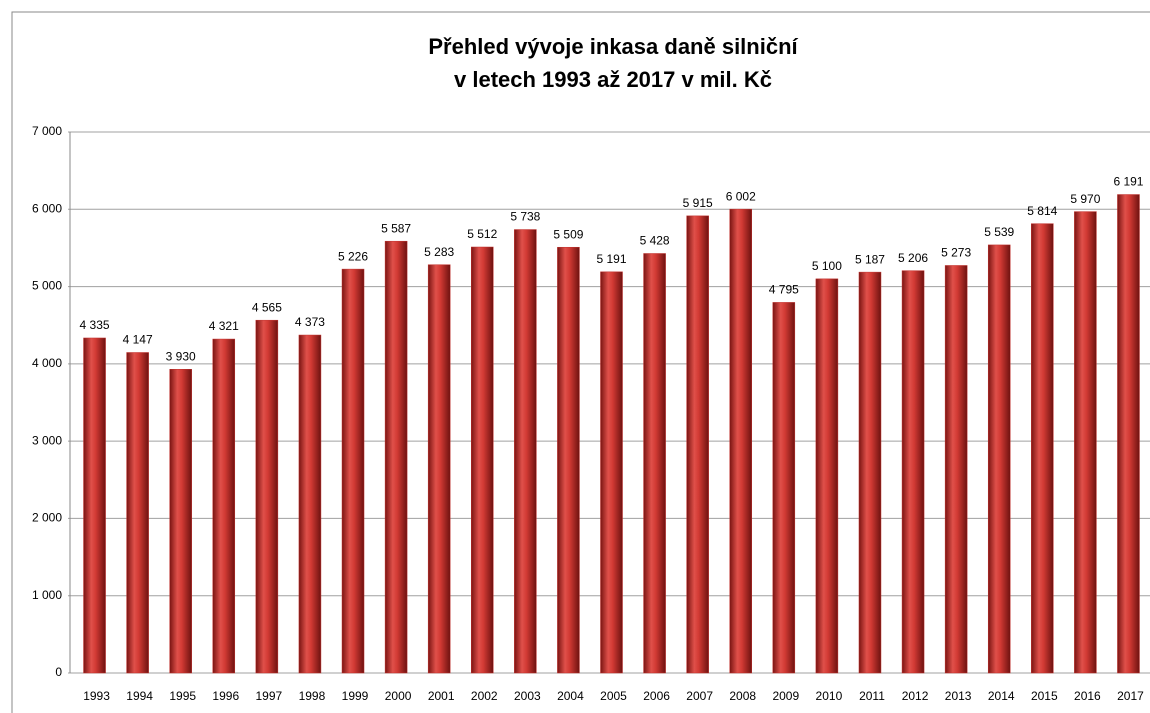 The height and width of the screenshot is (713, 1150). What do you see at coordinates (181, 356) in the screenshot?
I see `value-label: 3 930` at bounding box center [181, 356].